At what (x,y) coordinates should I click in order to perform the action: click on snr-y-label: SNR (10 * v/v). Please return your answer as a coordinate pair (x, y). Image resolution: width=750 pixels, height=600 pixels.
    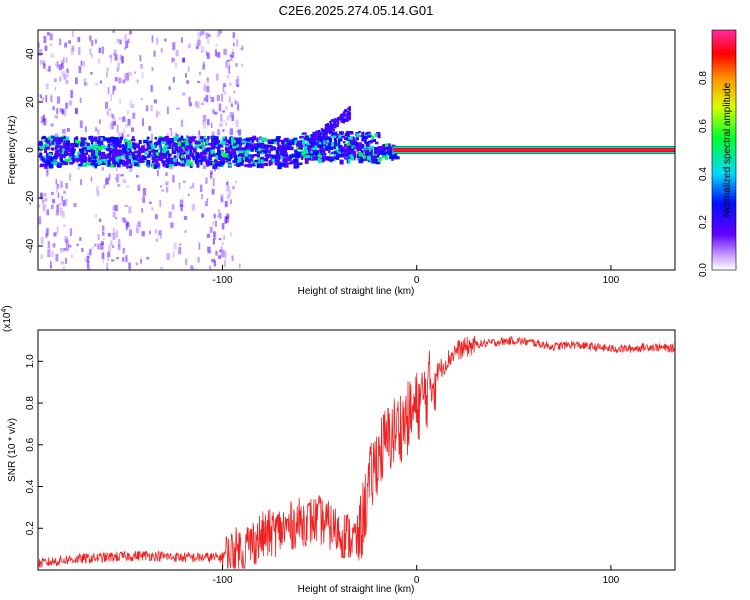
    Looking at the image, I should click on (12, 450).